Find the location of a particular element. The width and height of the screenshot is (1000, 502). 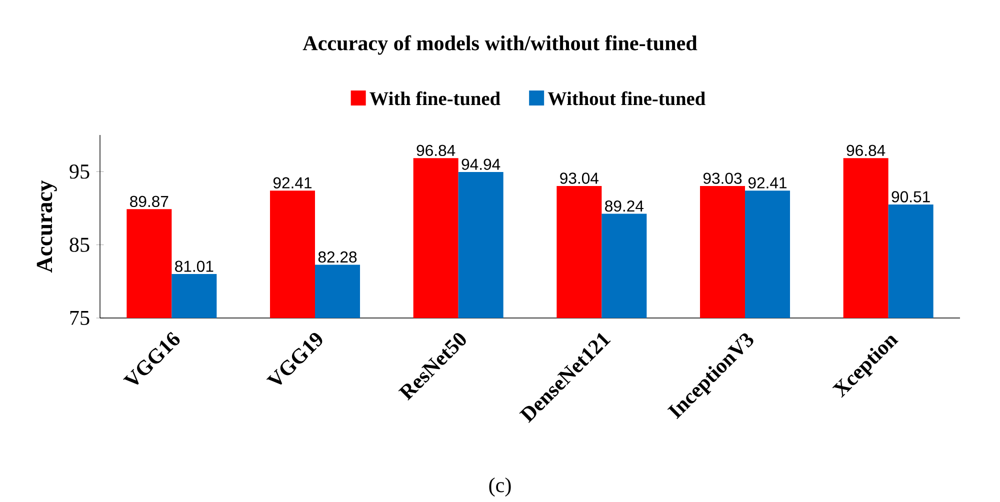

y-tick-label: 75 is located at coordinates (80, 317).